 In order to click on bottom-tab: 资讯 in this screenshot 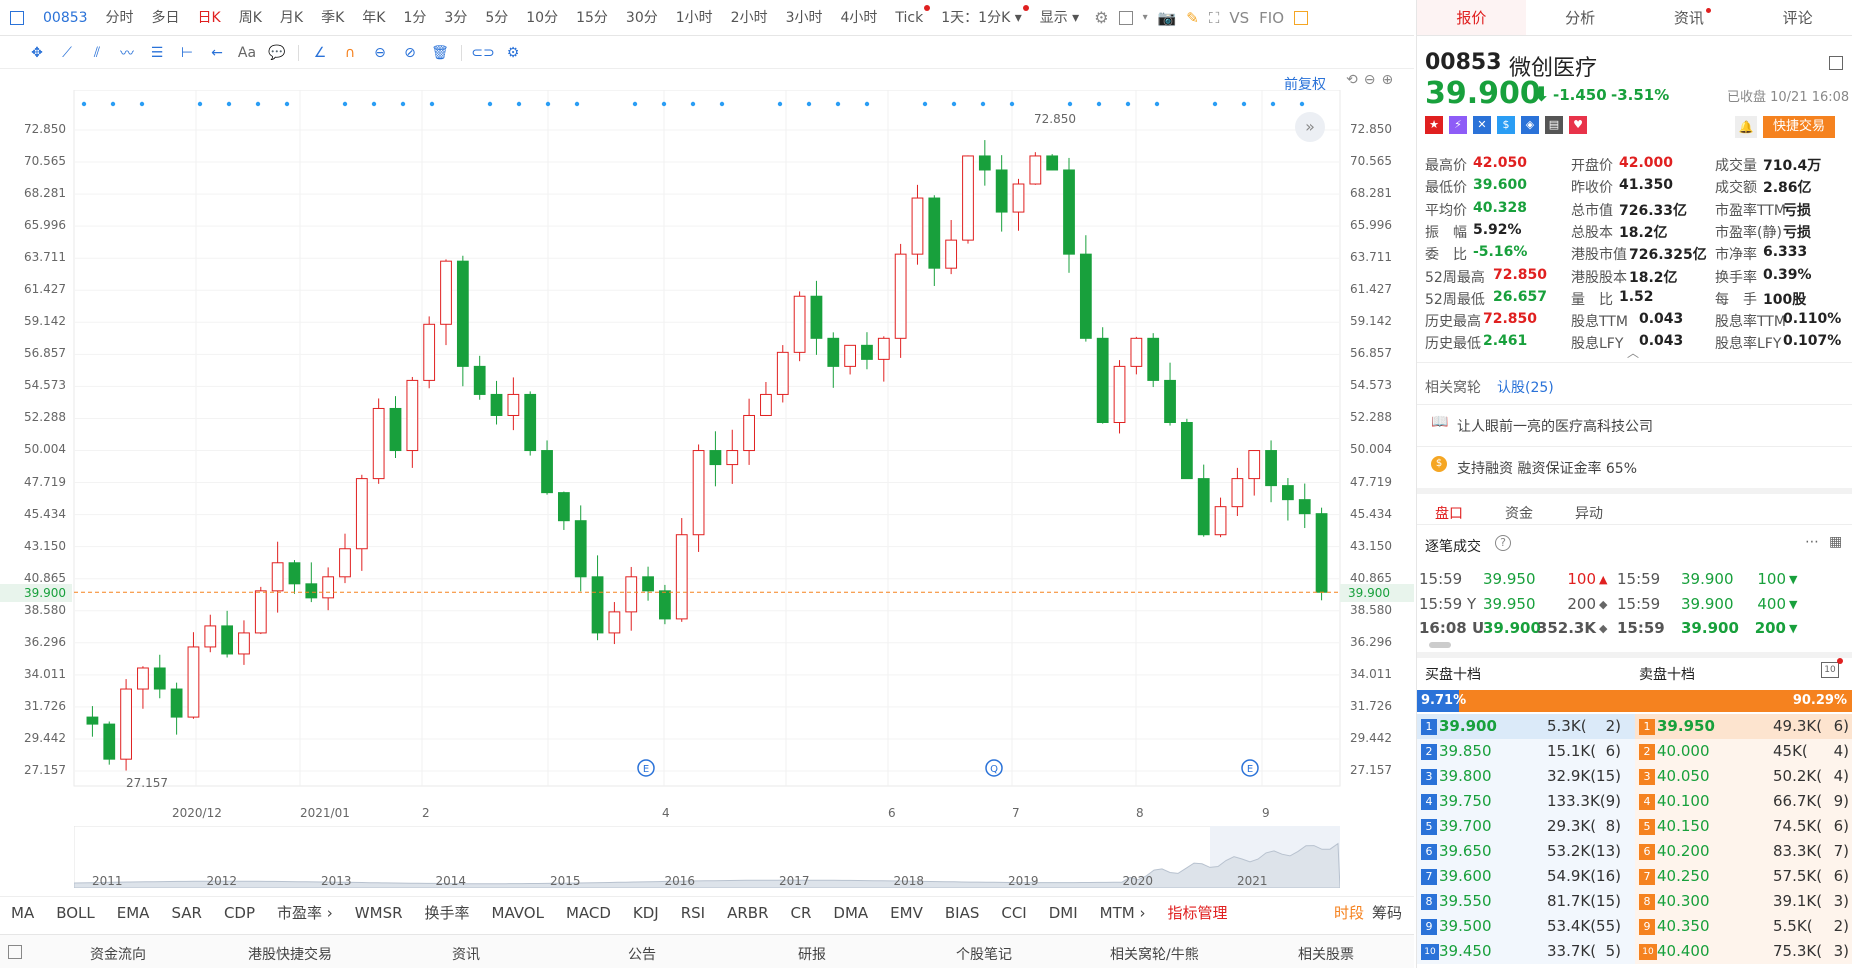, I will do `click(466, 955)`.